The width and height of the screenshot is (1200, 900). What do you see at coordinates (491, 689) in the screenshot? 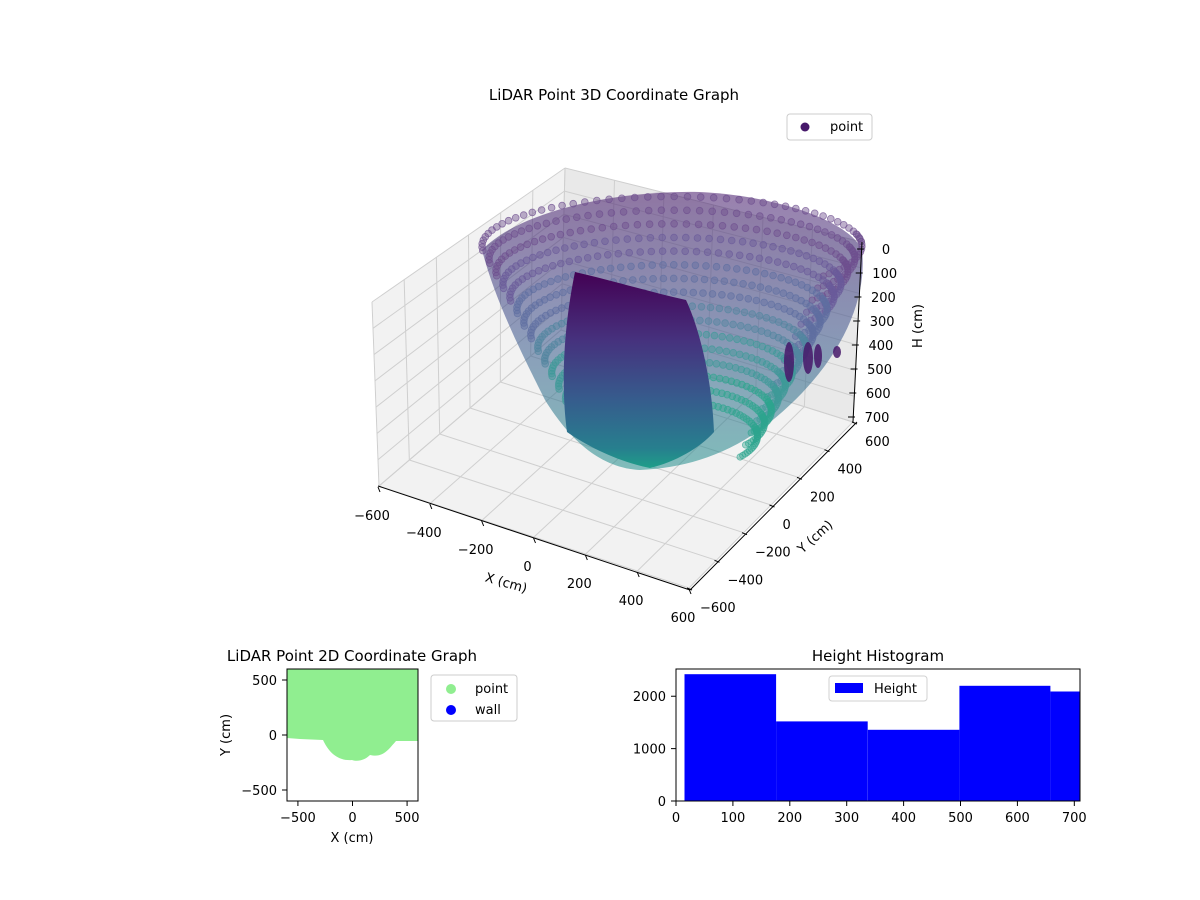
I see `legend-2d-label-point: point` at bounding box center [491, 689].